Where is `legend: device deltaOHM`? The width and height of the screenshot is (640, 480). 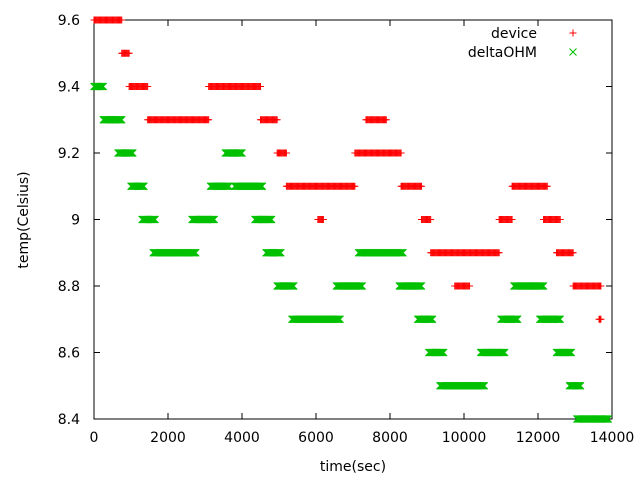 legend: device deltaOHM is located at coordinates (522, 43).